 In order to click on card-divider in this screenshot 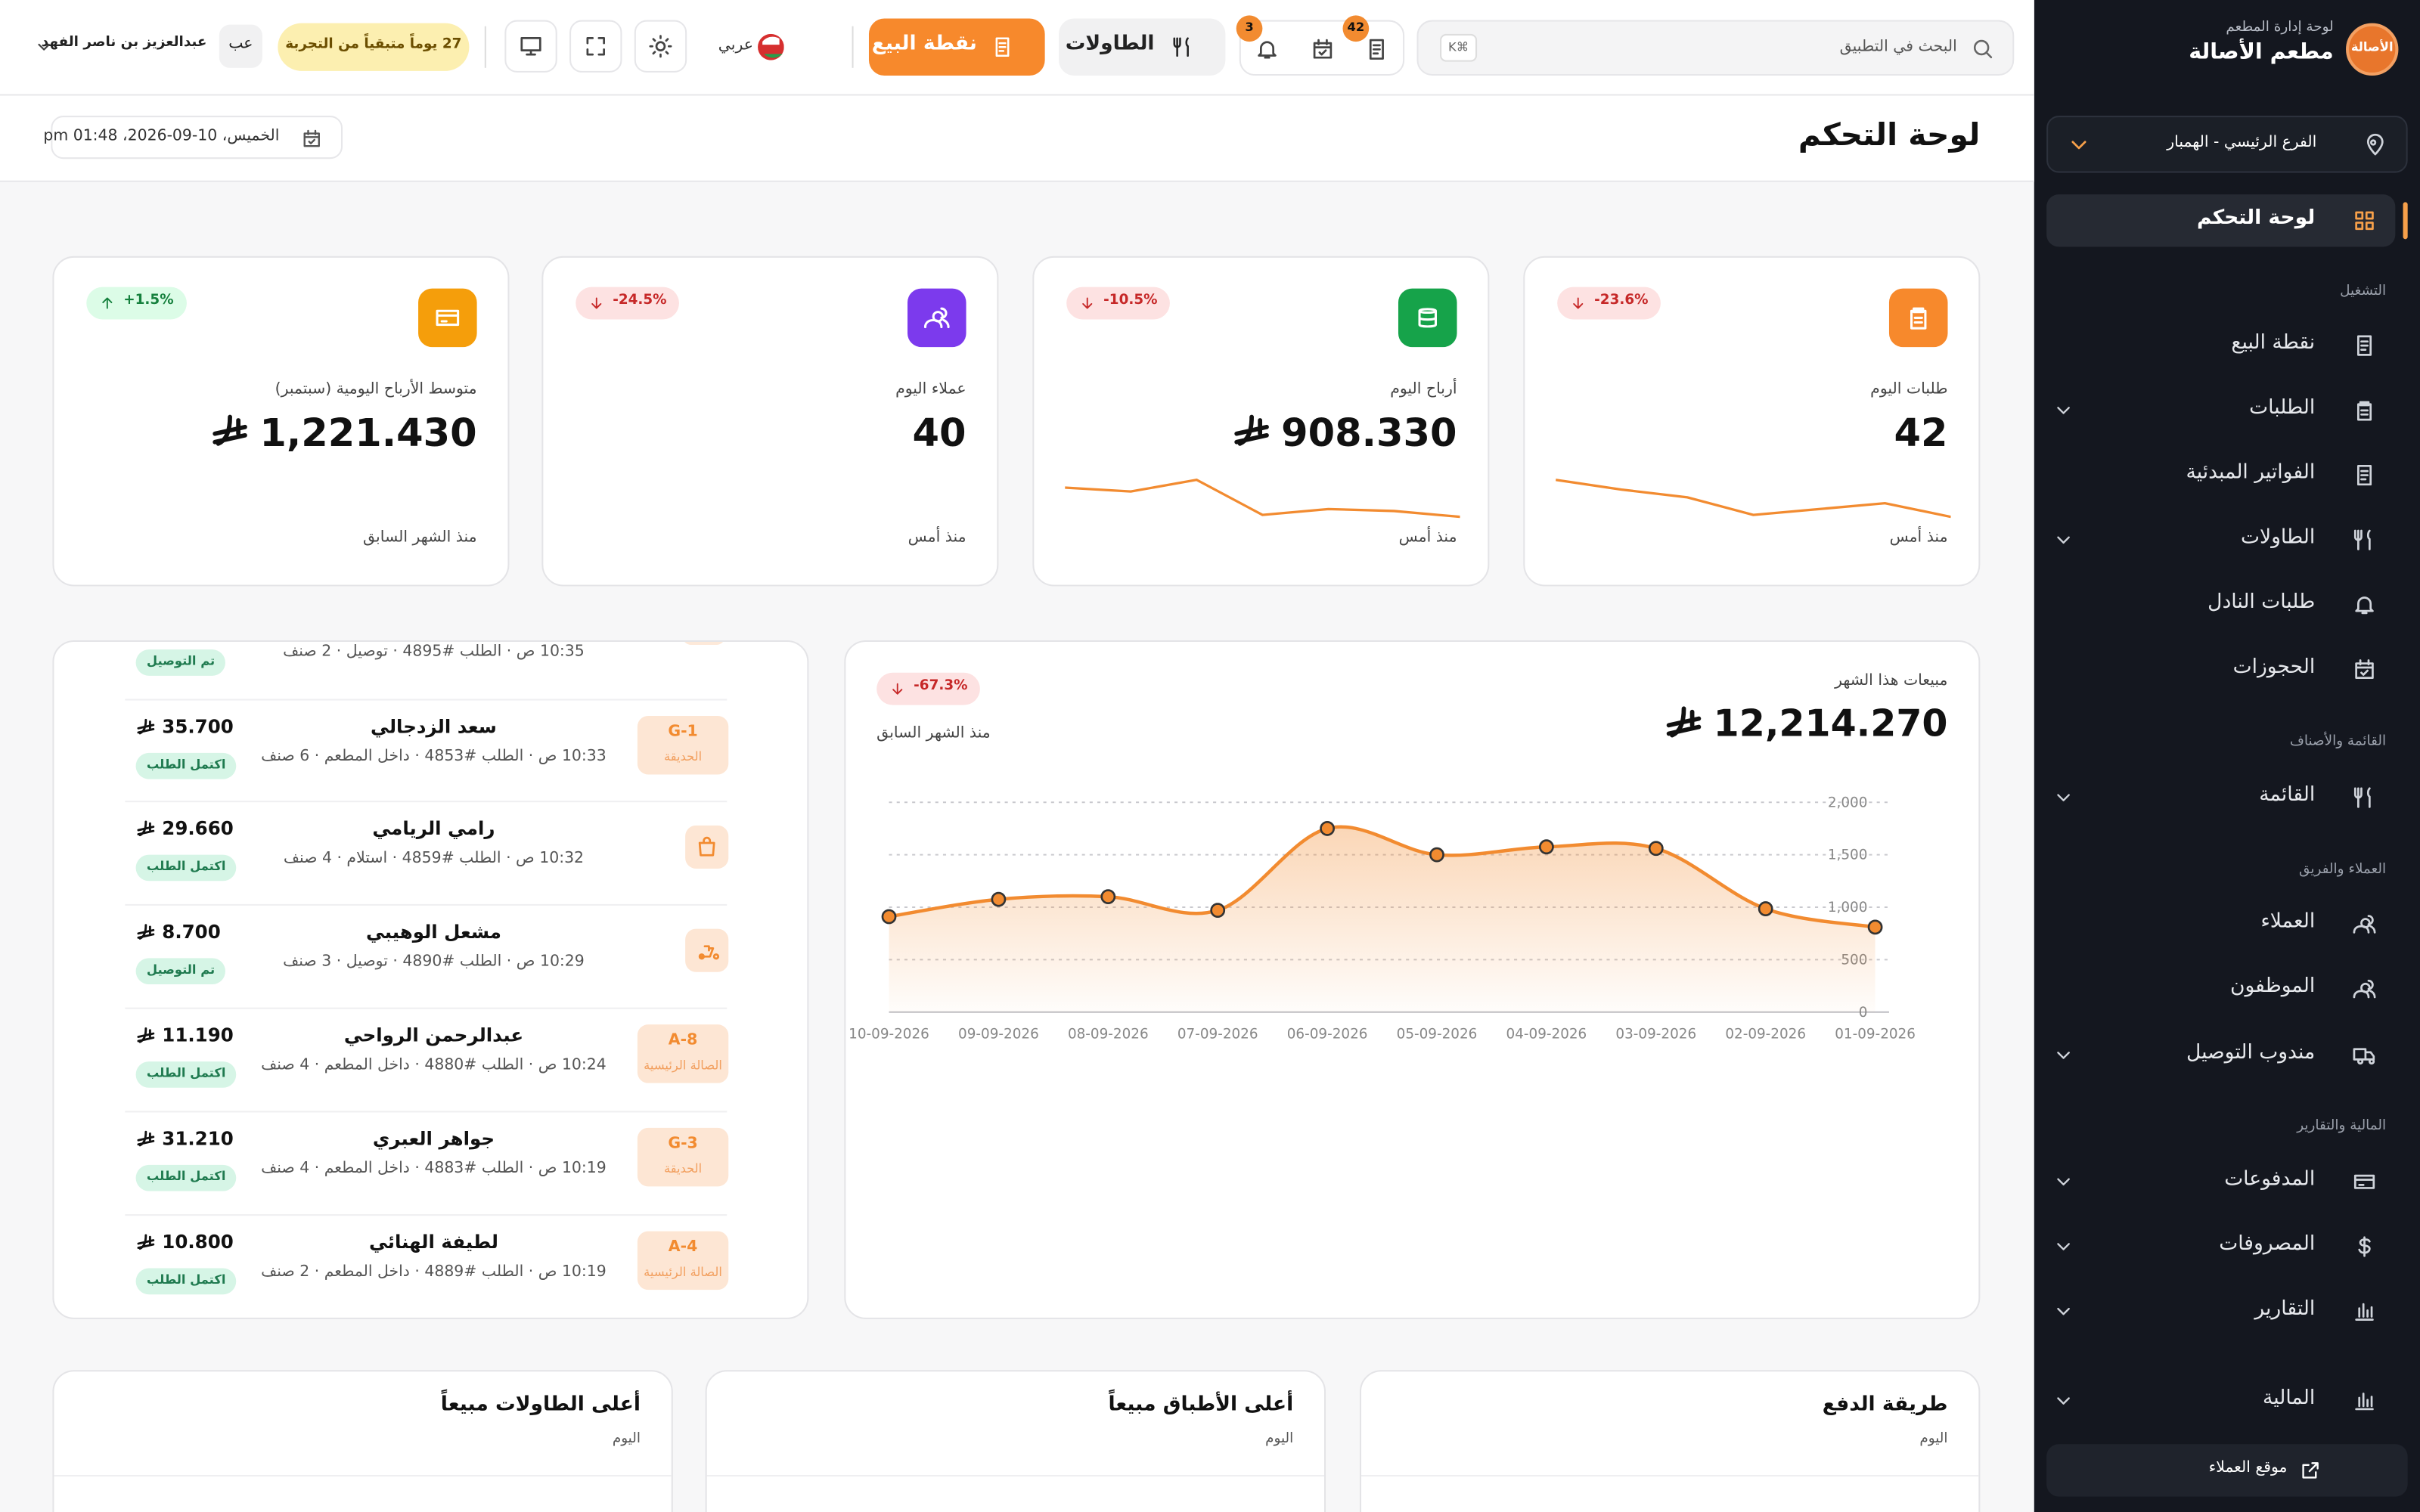, I will do `click(1670, 1476)`.